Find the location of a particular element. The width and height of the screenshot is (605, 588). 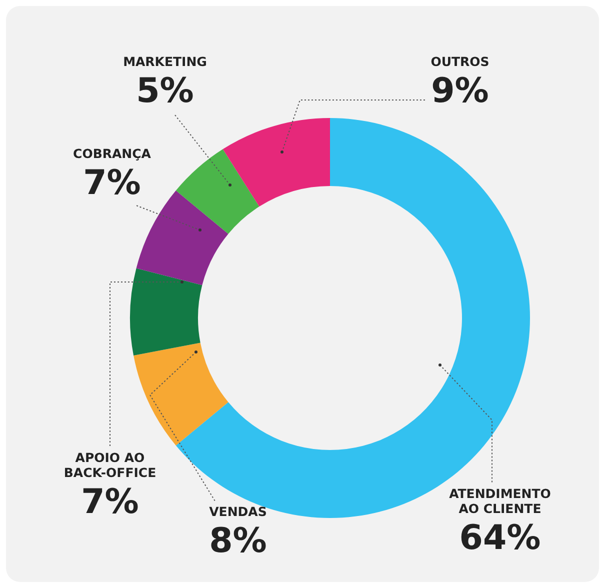

slice-label: ATENDIMENTO AO CLIENTE is located at coordinates (500, 501).